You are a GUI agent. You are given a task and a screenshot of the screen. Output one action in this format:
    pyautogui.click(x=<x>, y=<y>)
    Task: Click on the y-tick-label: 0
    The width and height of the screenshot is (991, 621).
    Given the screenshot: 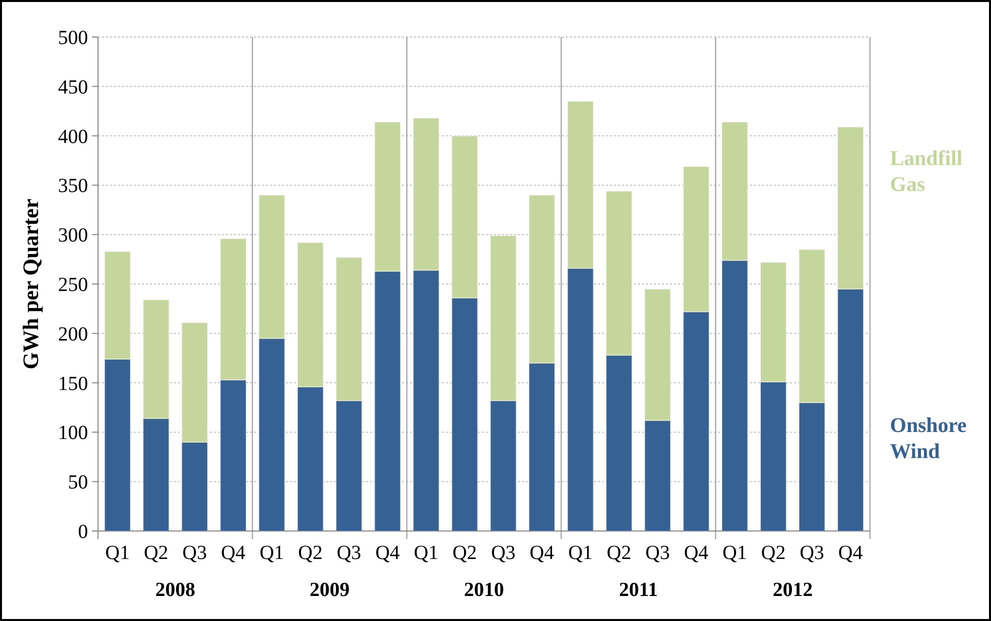 What is the action you would take?
    pyautogui.click(x=83, y=532)
    